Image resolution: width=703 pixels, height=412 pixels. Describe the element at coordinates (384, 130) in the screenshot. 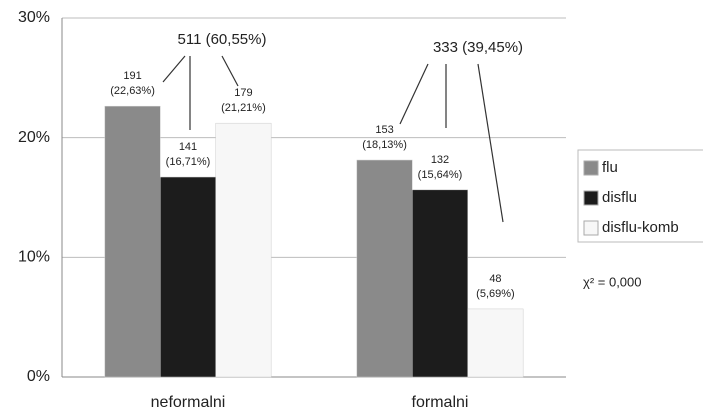

I see `value-label-line: 153` at that location.